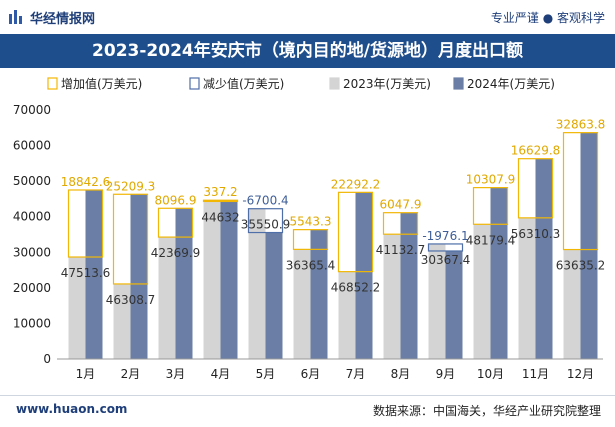  I want to click on value-label-2024-9: 30367.4, so click(446, 260).